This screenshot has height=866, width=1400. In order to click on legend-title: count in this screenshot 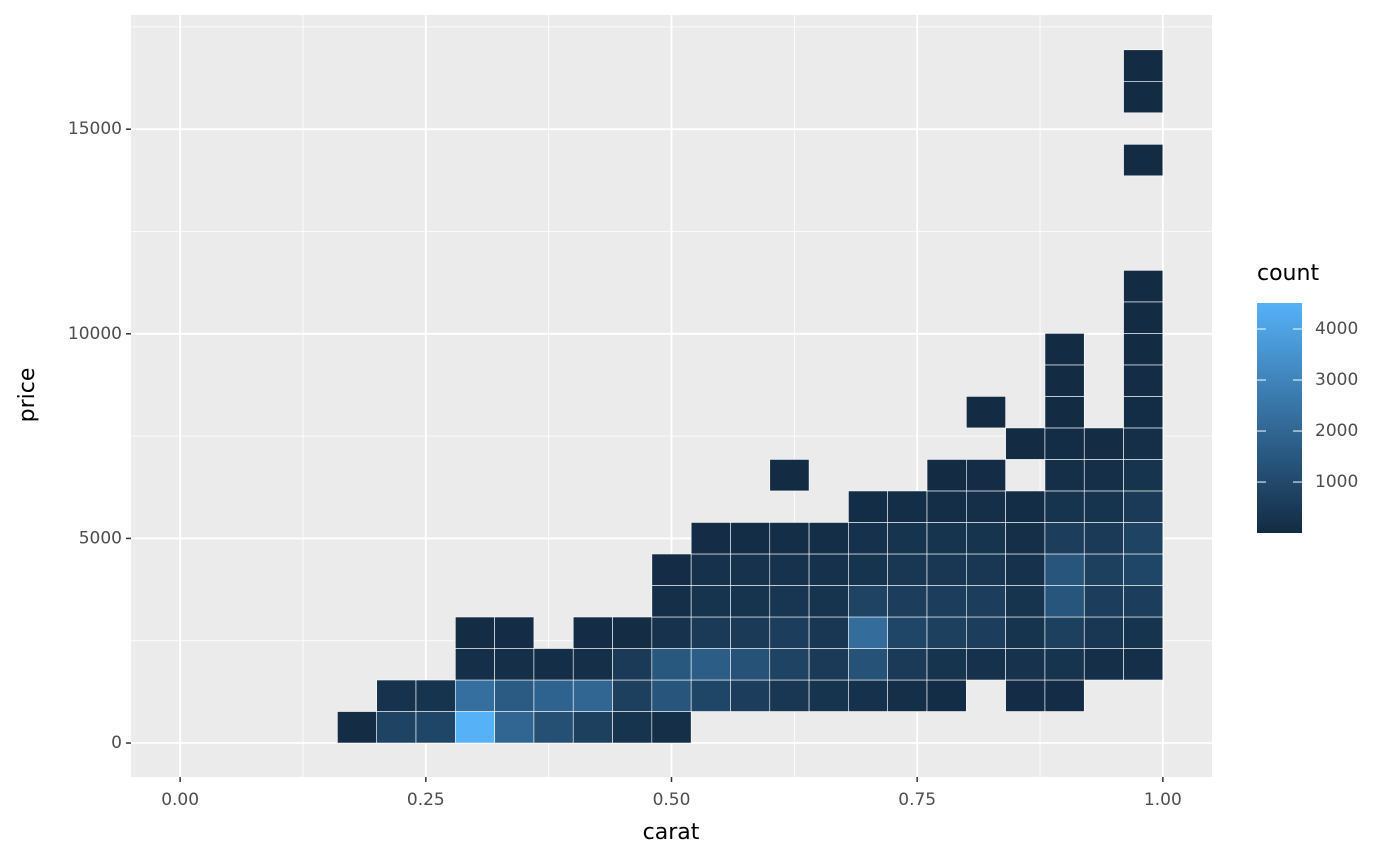, I will do `click(1288, 273)`.